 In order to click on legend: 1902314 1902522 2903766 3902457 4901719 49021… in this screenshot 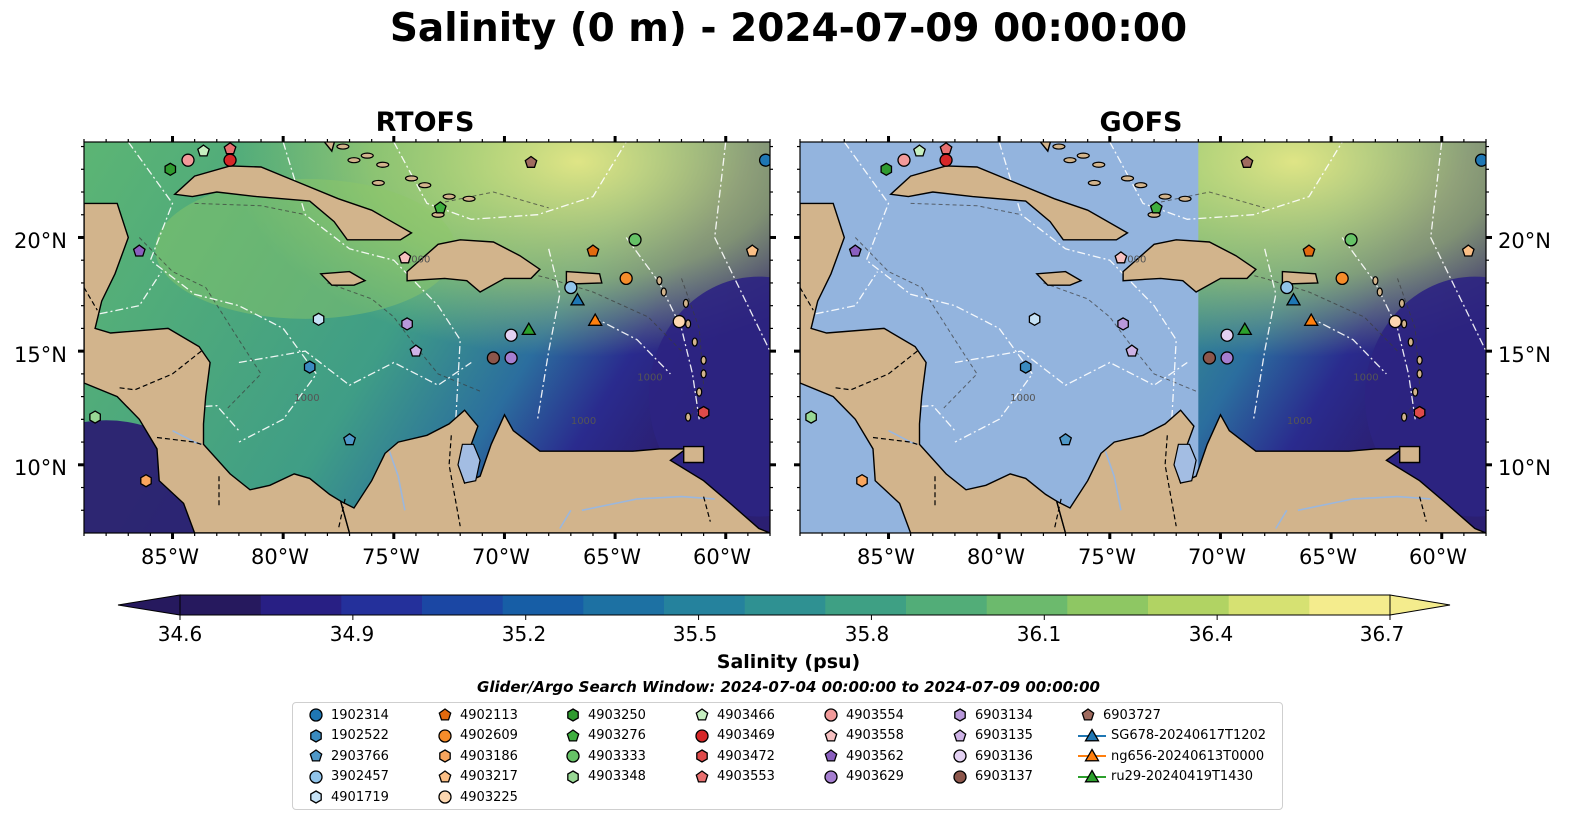, I will do `click(787, 756)`.